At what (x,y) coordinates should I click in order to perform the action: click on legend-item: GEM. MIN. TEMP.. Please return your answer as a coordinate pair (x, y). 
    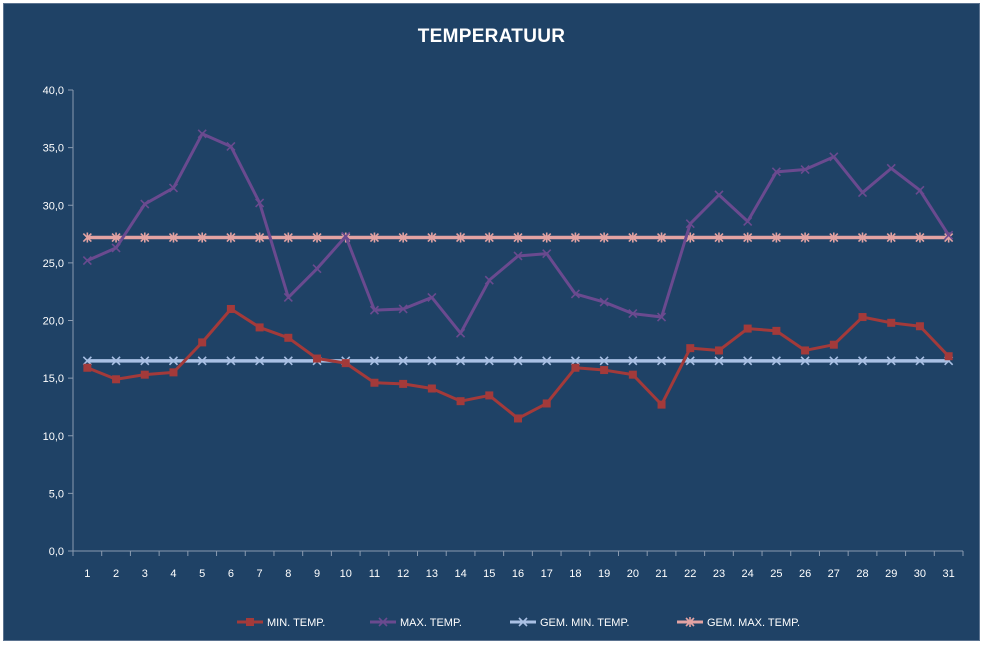
    Looking at the image, I should click on (569, 623).